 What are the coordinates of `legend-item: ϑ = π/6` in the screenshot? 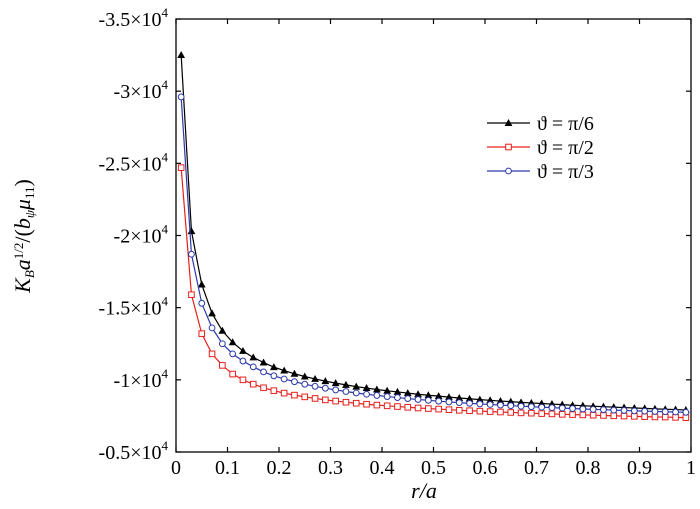 It's located at (540, 124).